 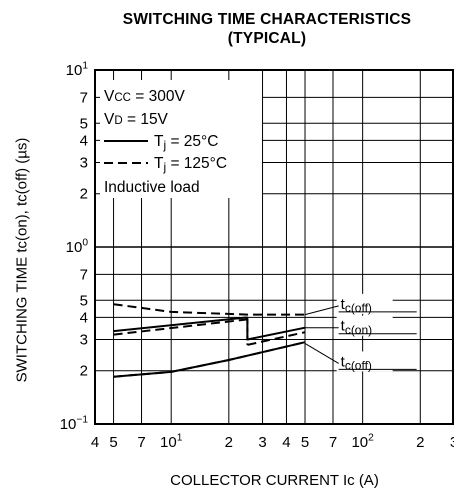 What do you see at coordinates (74, 423) in the screenshot?
I see `y-tick-label: 10⁻¹` at bounding box center [74, 423].